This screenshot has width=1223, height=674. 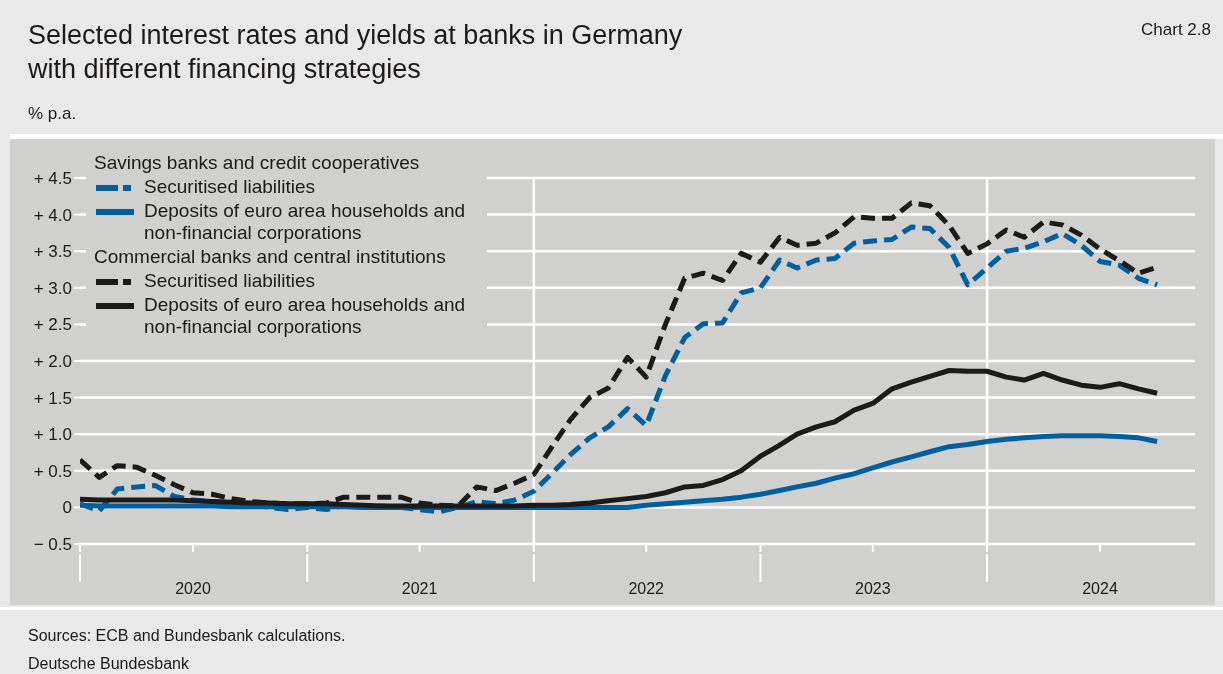 I want to click on y-tick-label: − 0.5, so click(x=52, y=545).